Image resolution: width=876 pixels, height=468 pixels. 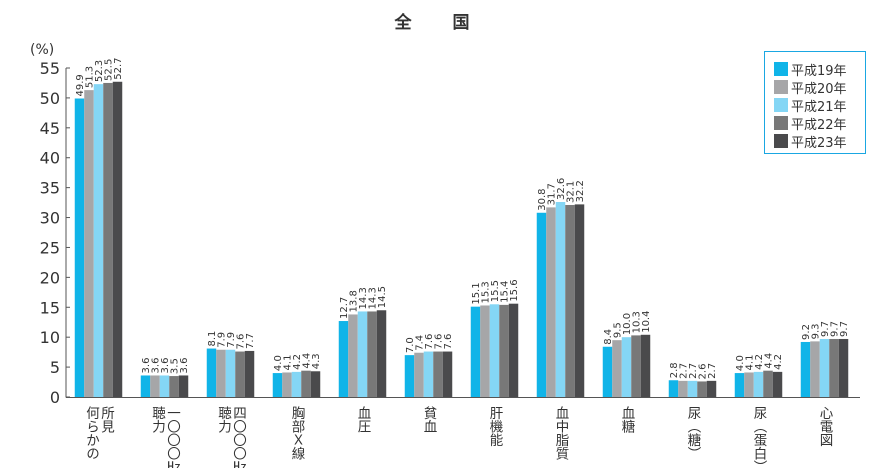 What do you see at coordinates (307, 361) in the screenshot?
I see `data-label: 4.4` at bounding box center [307, 361].